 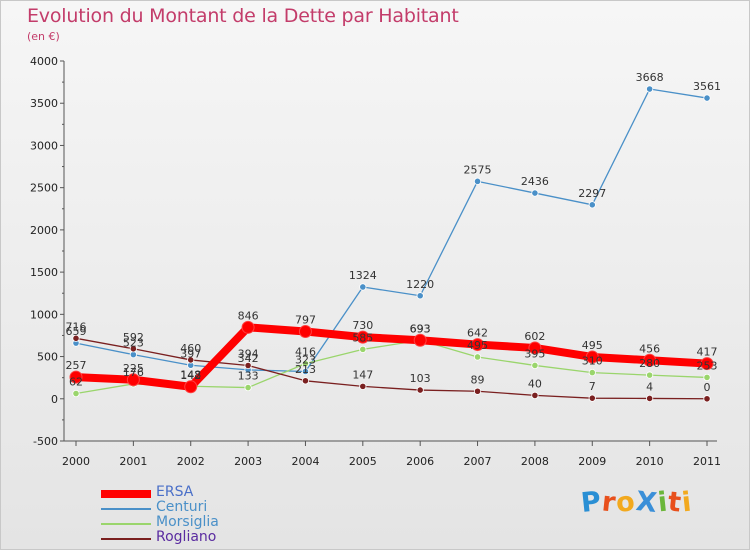 I want to click on data-label-rogliano: 89, so click(x=478, y=379).